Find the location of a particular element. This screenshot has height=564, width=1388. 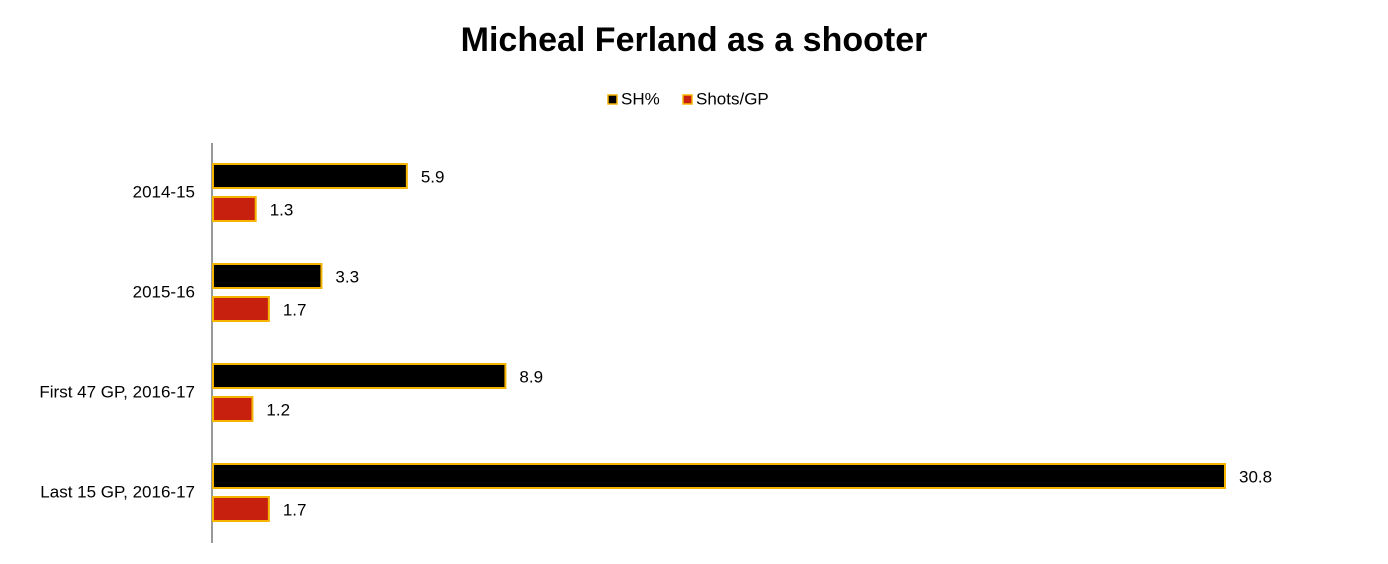

value-label: 5.9 is located at coordinates (433, 176).